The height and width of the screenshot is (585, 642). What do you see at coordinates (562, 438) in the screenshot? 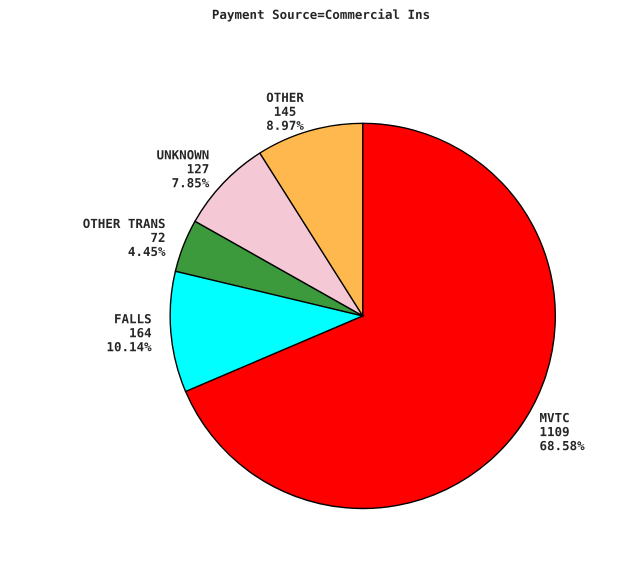
I see `data-label: 1109 68.58%` at bounding box center [562, 438].